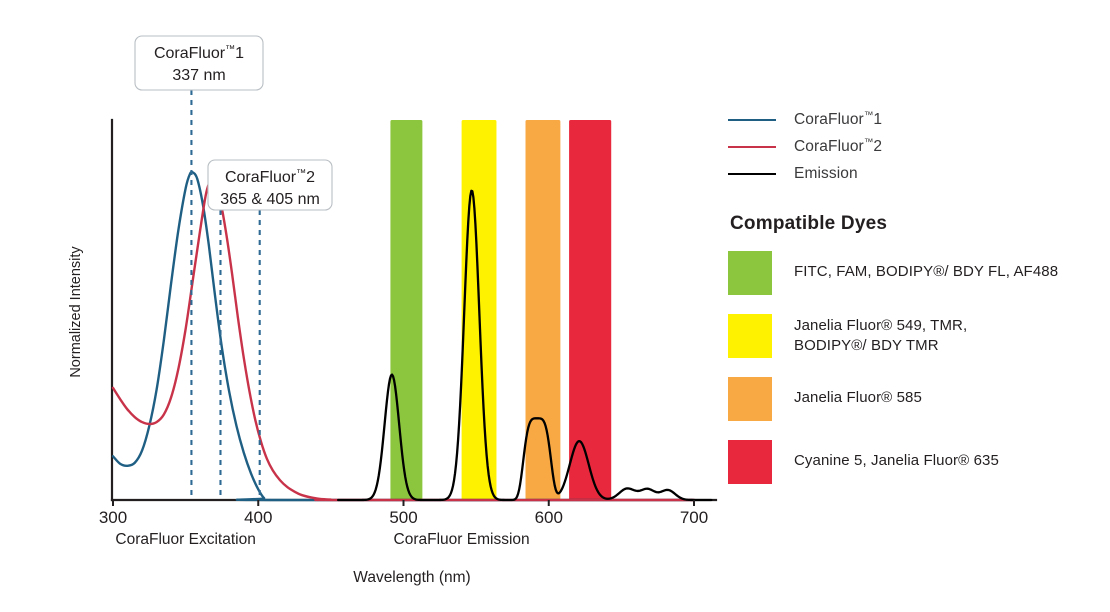  Describe the element at coordinates (858, 397) in the screenshot. I see `dye-label-3: Janelia Fluor® 585` at that location.